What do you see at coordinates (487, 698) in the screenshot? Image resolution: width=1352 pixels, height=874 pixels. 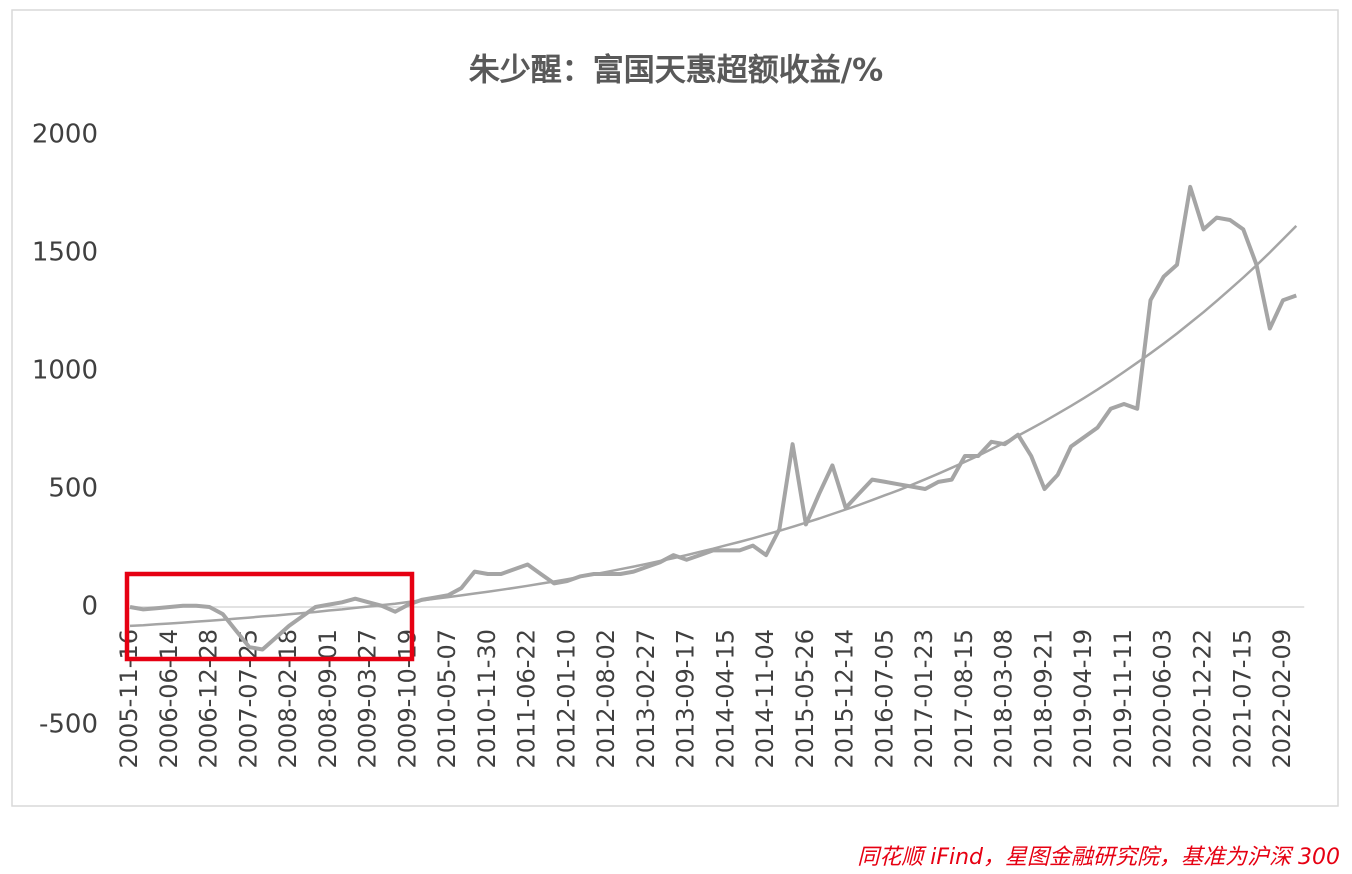 I see `x-tick-label: 2010-11-30` at bounding box center [487, 698].